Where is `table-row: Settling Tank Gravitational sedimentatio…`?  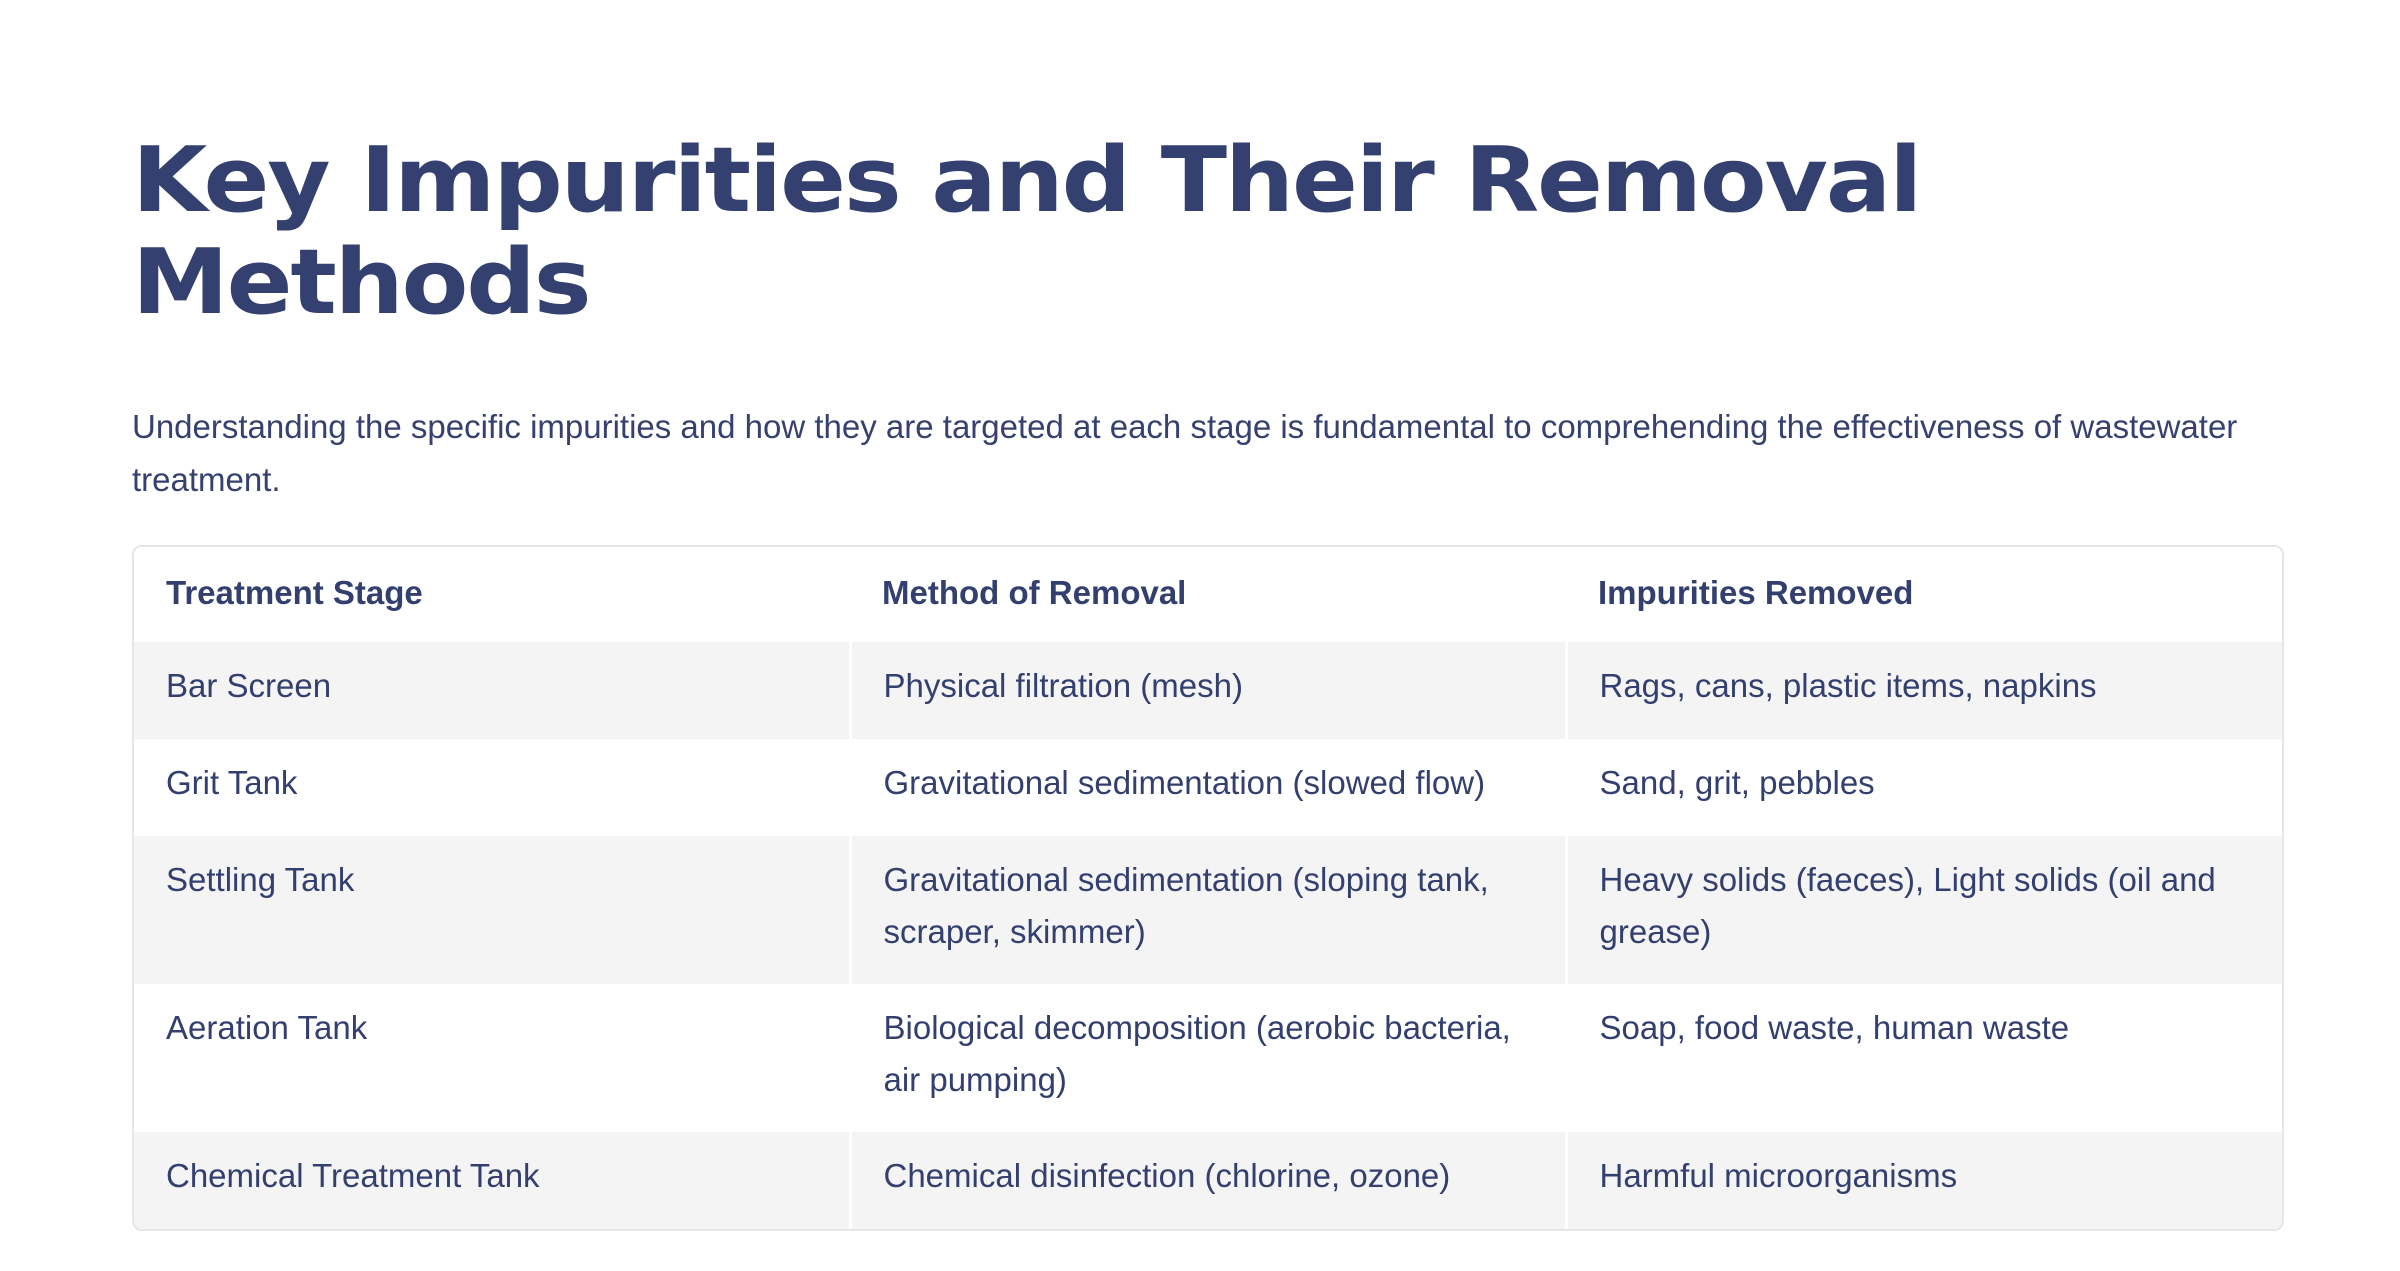
table-row: Settling Tank Gravitational sedimentatio… is located at coordinates (1208, 910).